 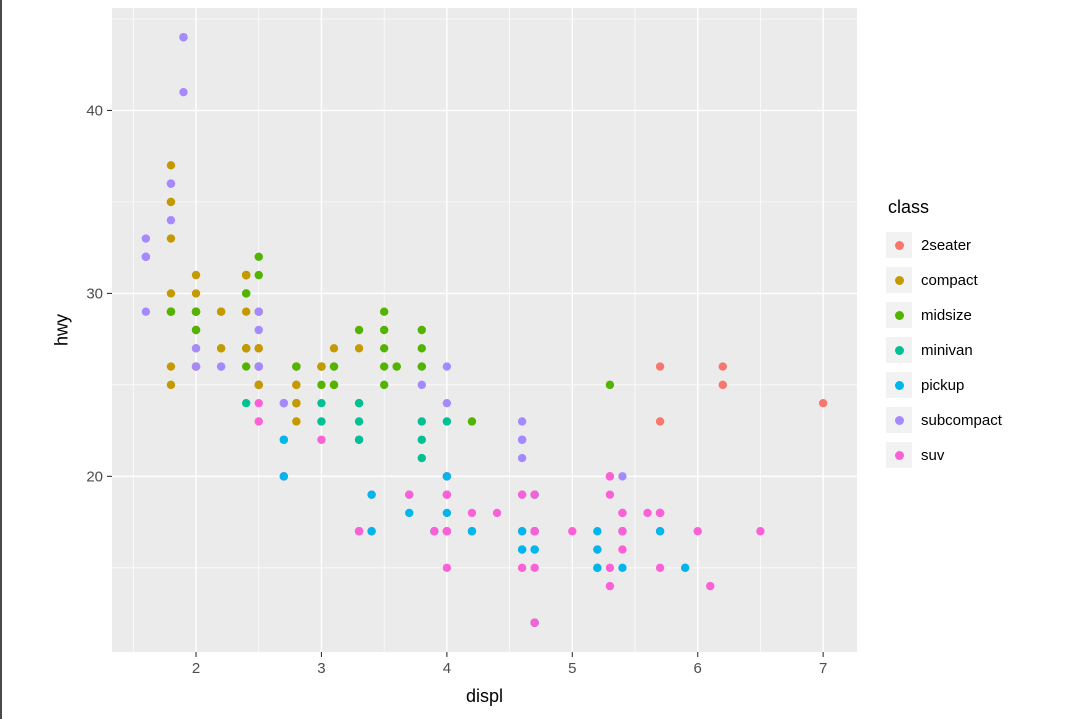 I want to click on legend-label: midsize, so click(x=946, y=315).